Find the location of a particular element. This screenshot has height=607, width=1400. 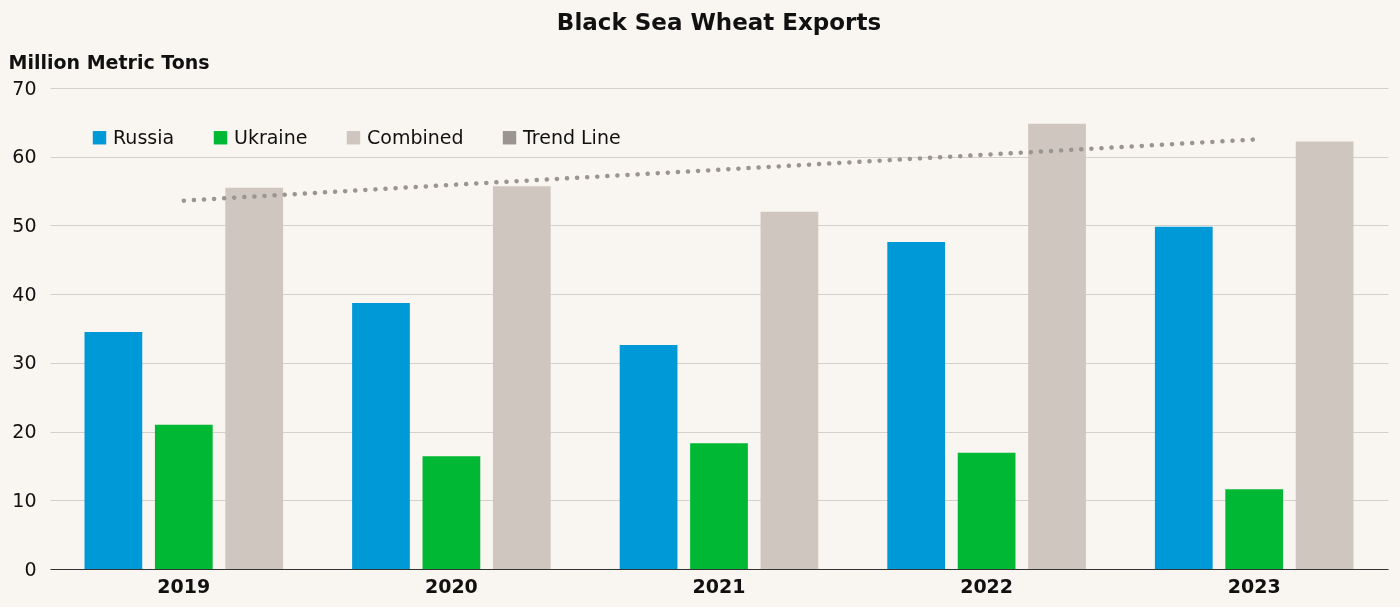

legend-label: Ukraine is located at coordinates (271, 136).